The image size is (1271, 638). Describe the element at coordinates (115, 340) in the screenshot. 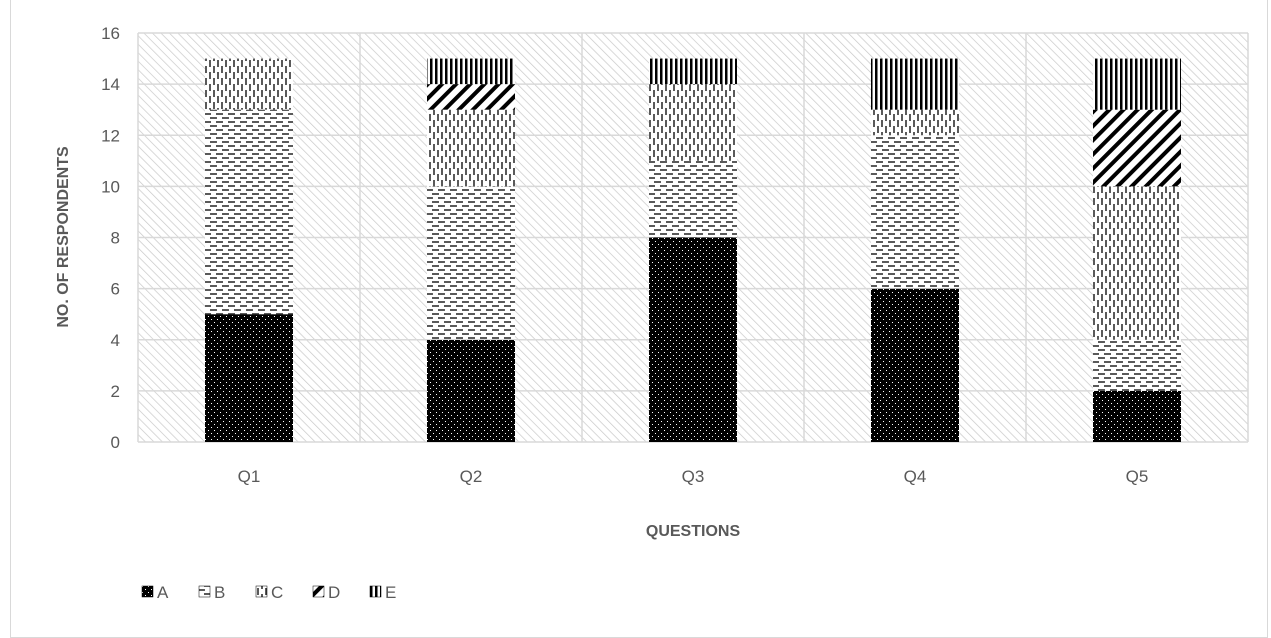

I see `y-tick-label: 4` at that location.